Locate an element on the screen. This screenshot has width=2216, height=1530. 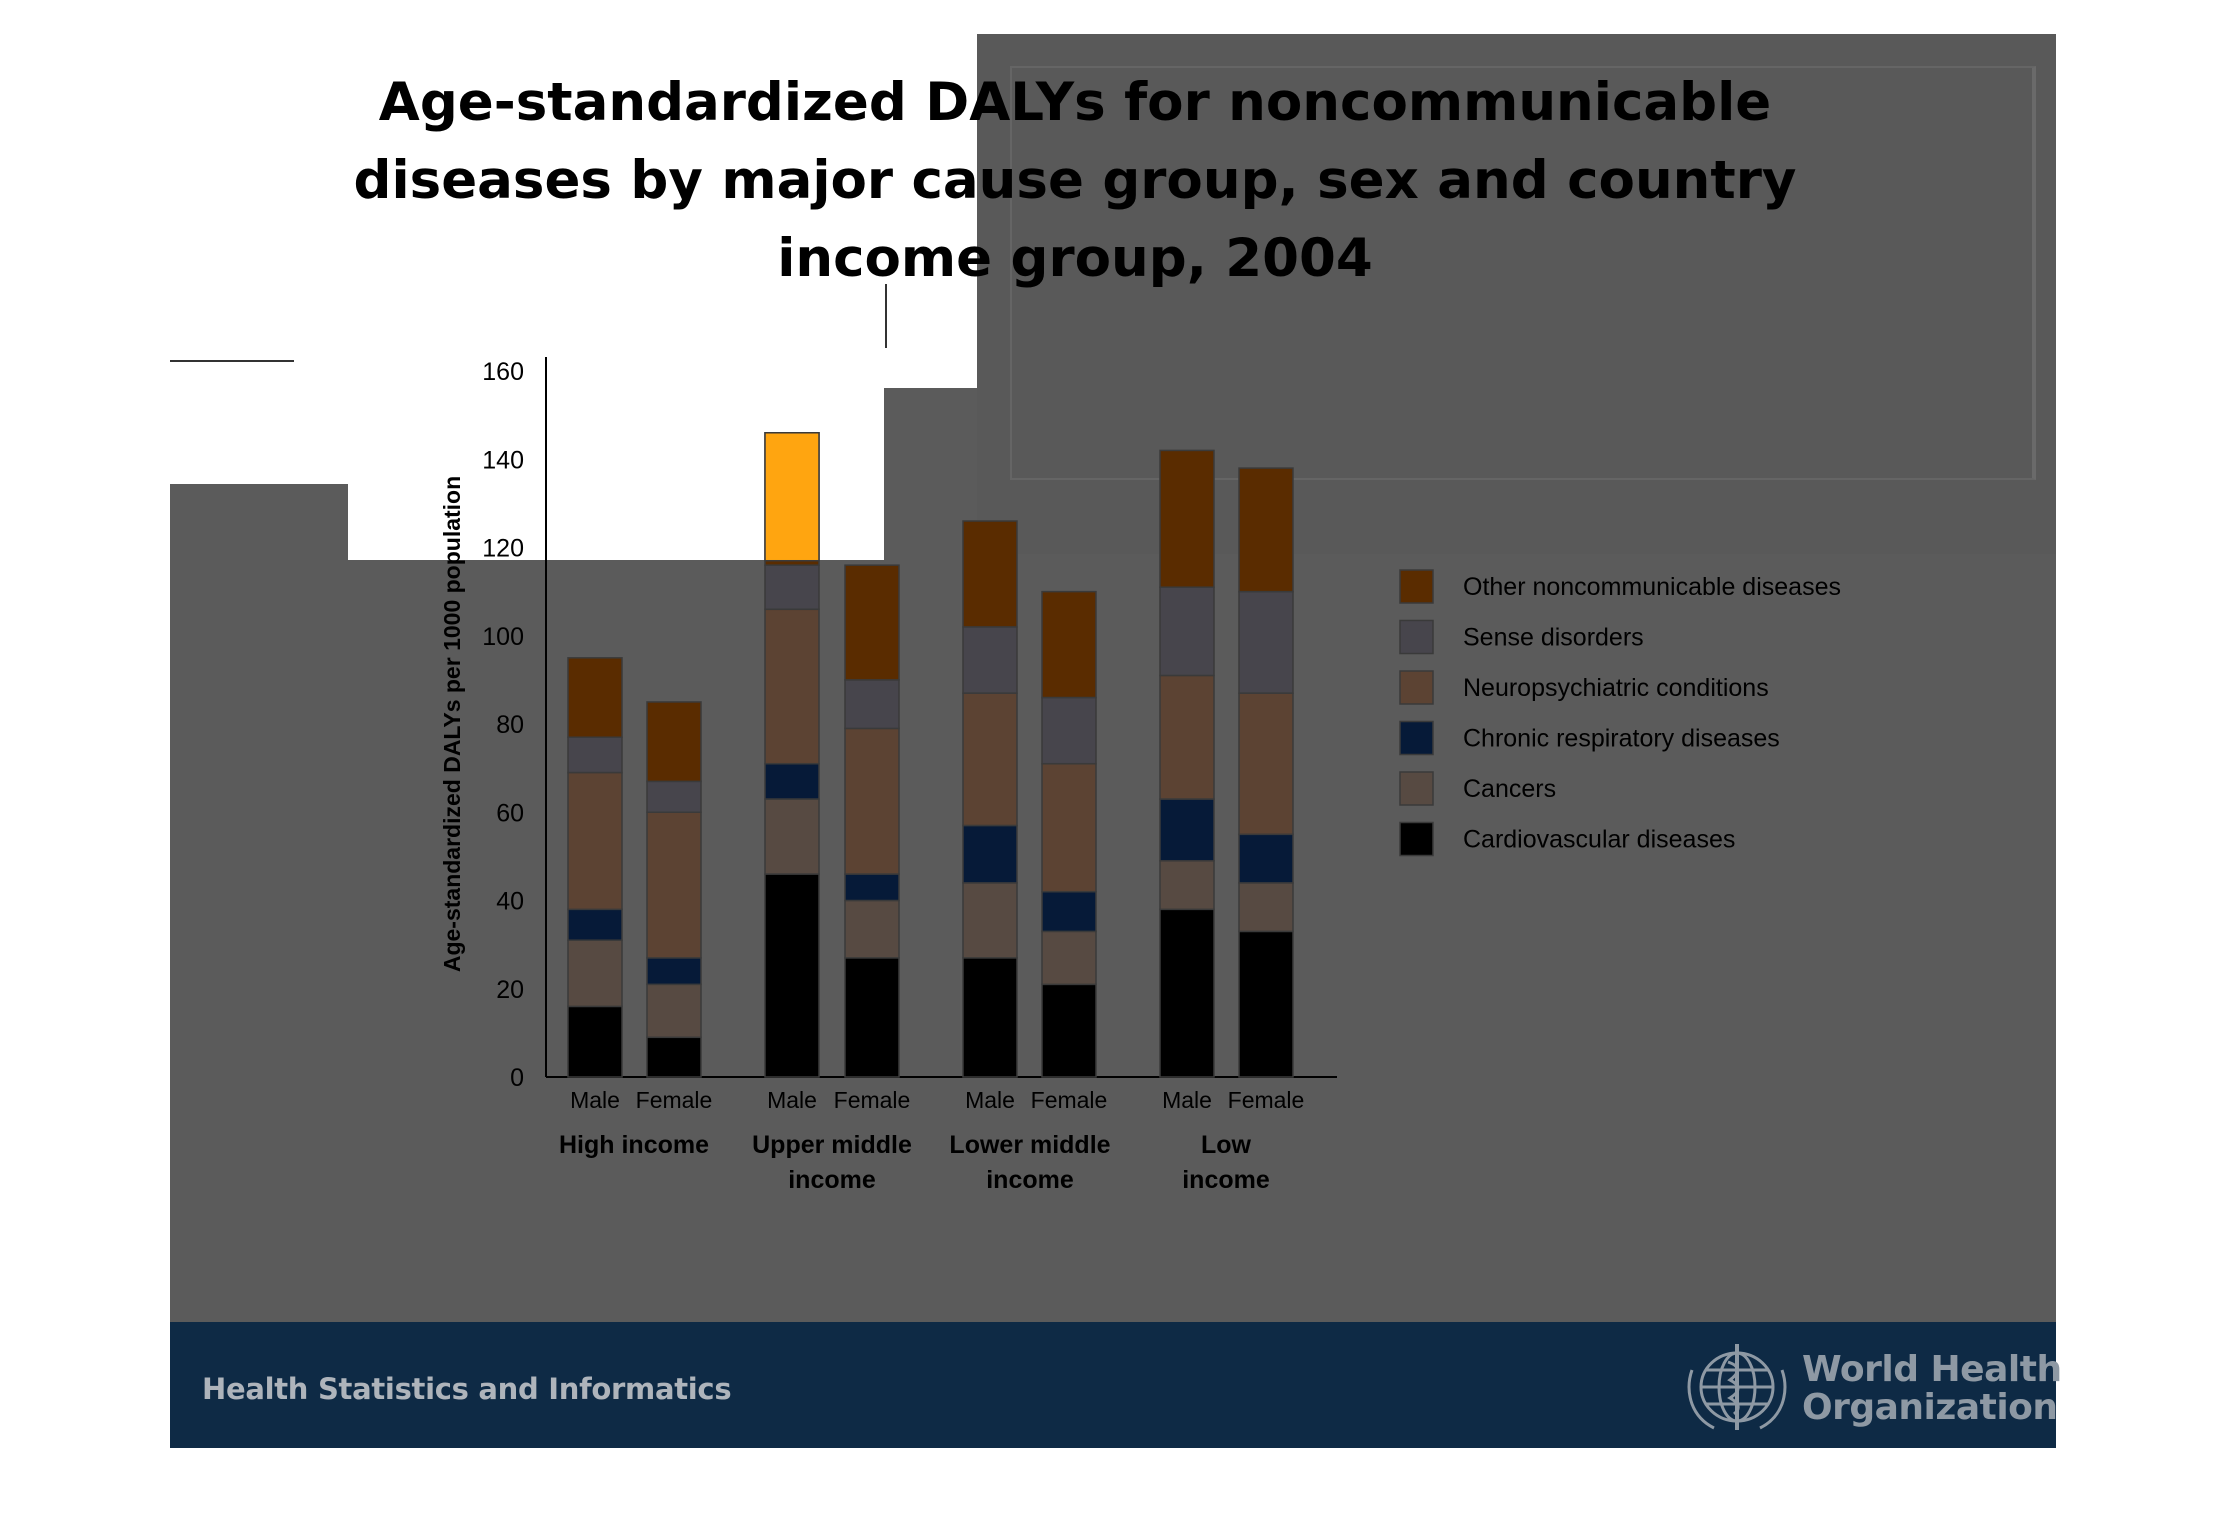
white-patch-left-strip is located at coordinates (339, 438).